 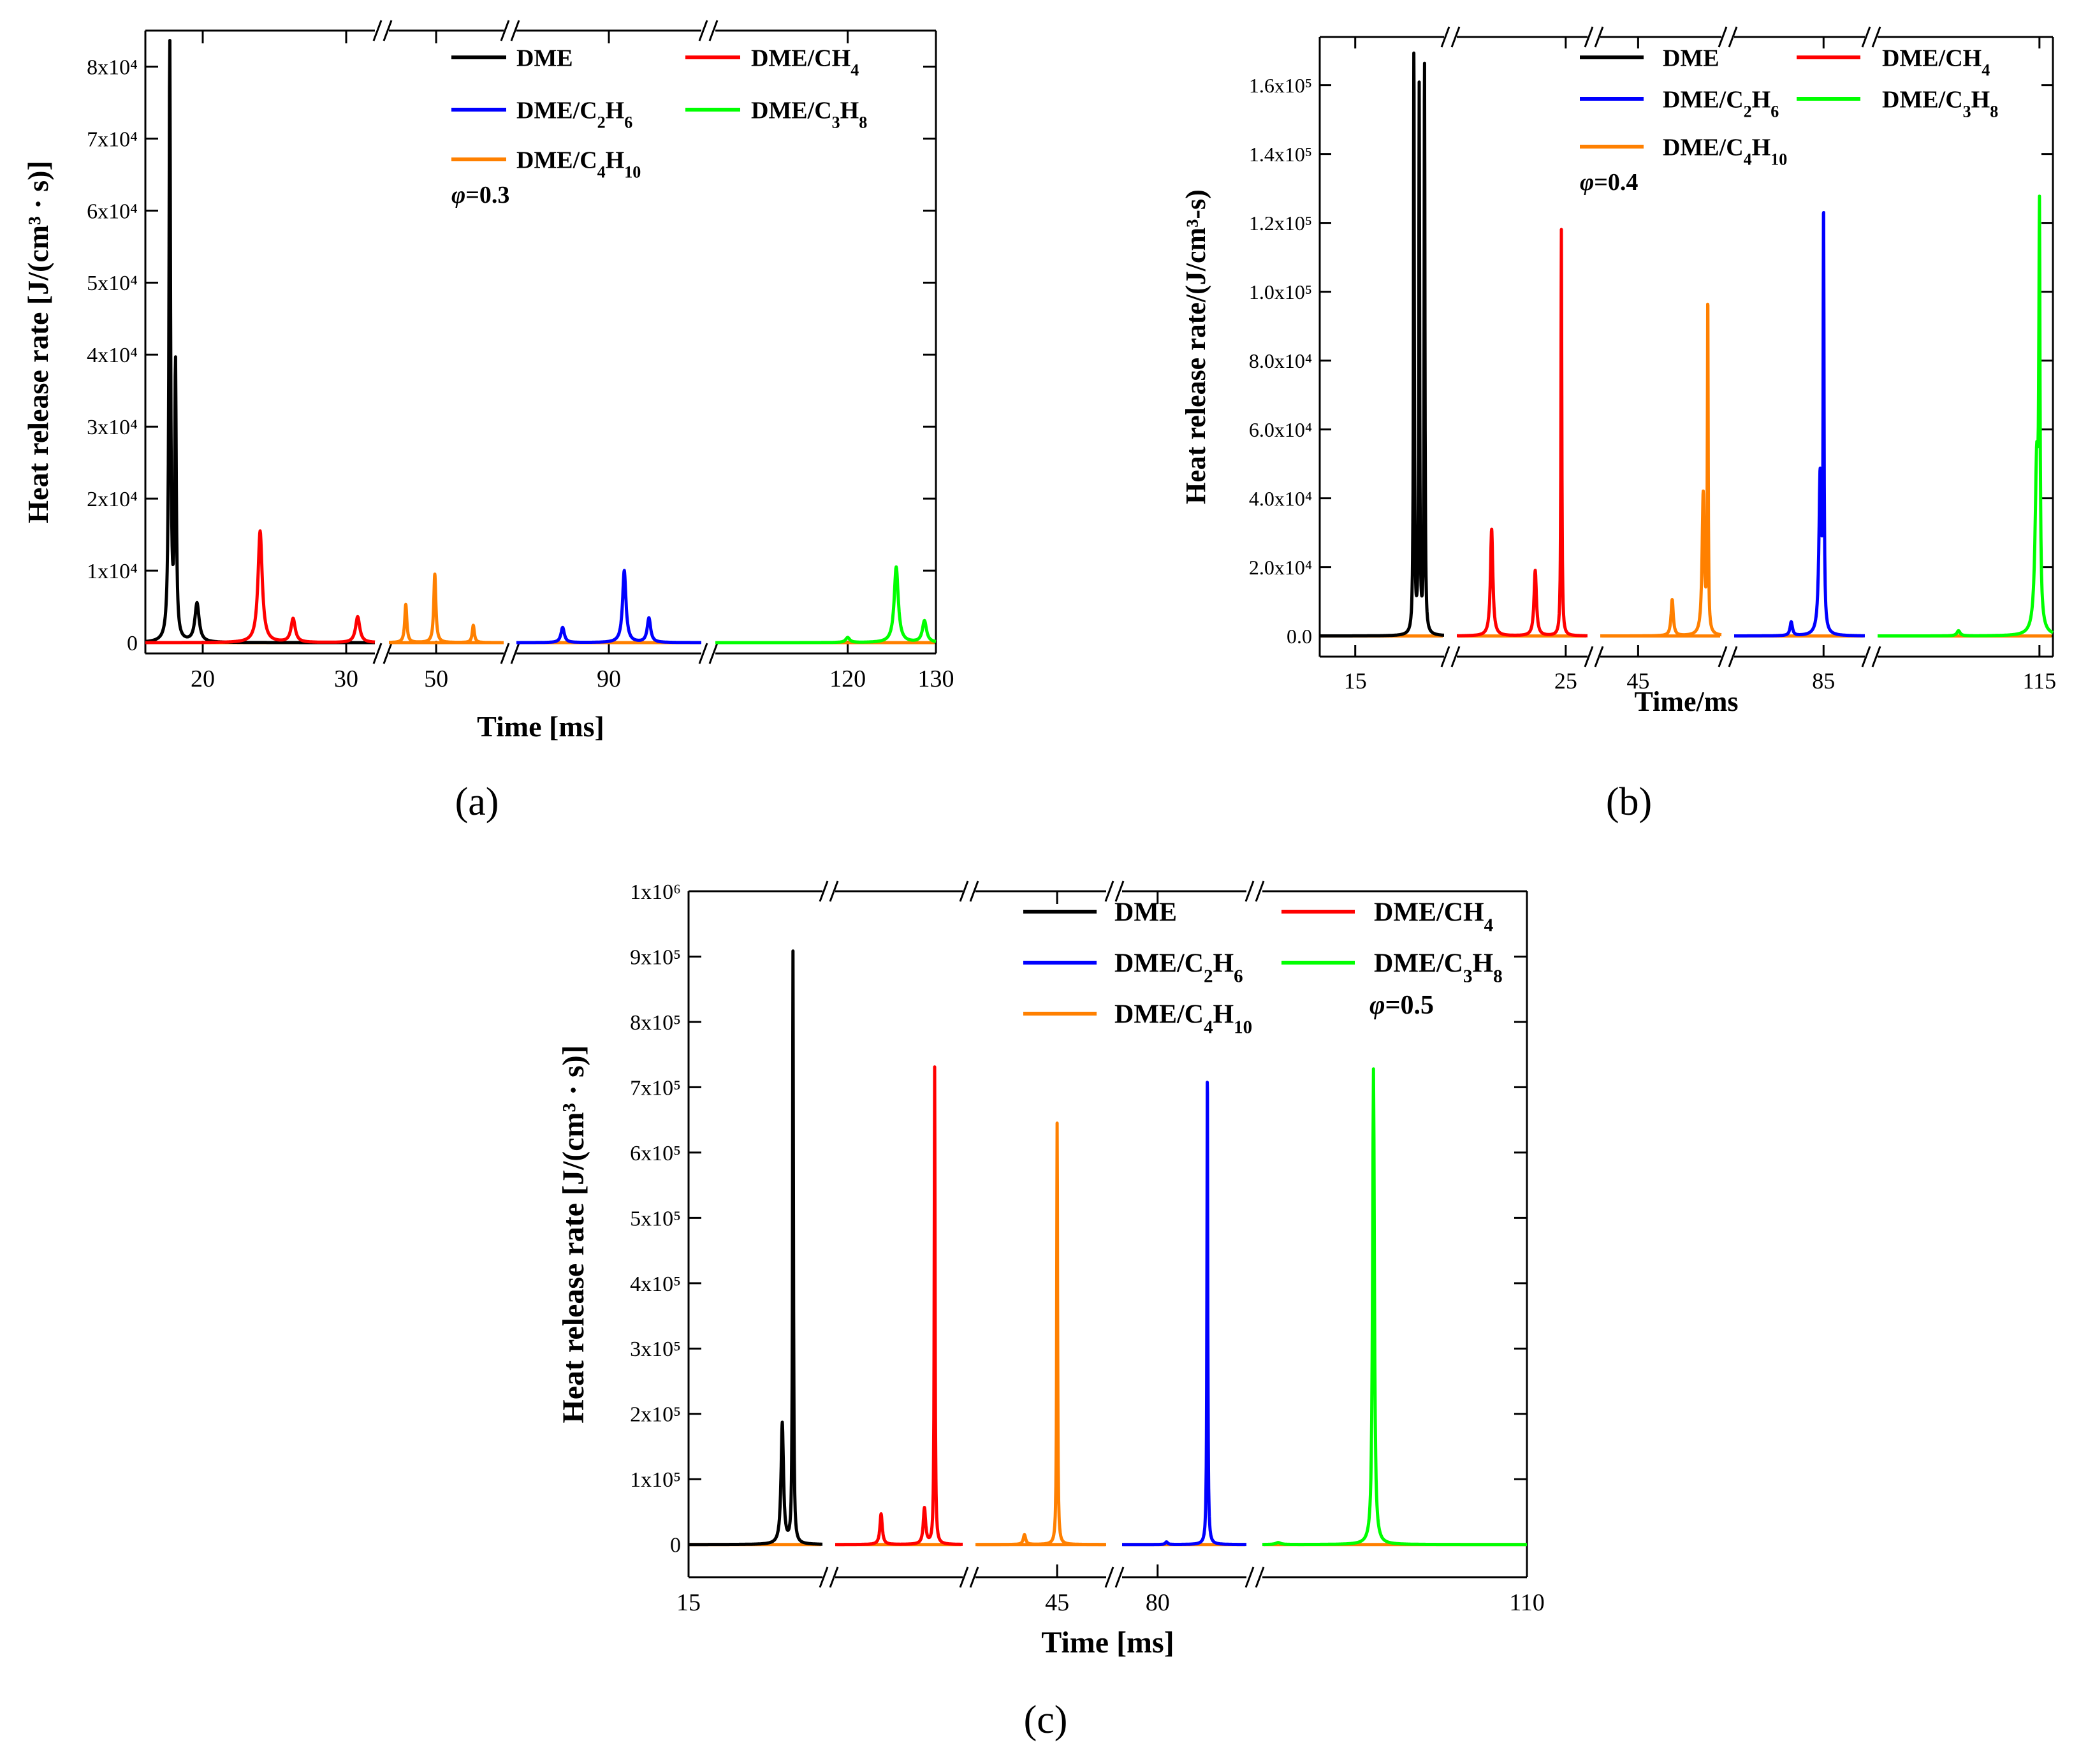 I want to click on legend-label-part: 8, so click(x=1498, y=976).